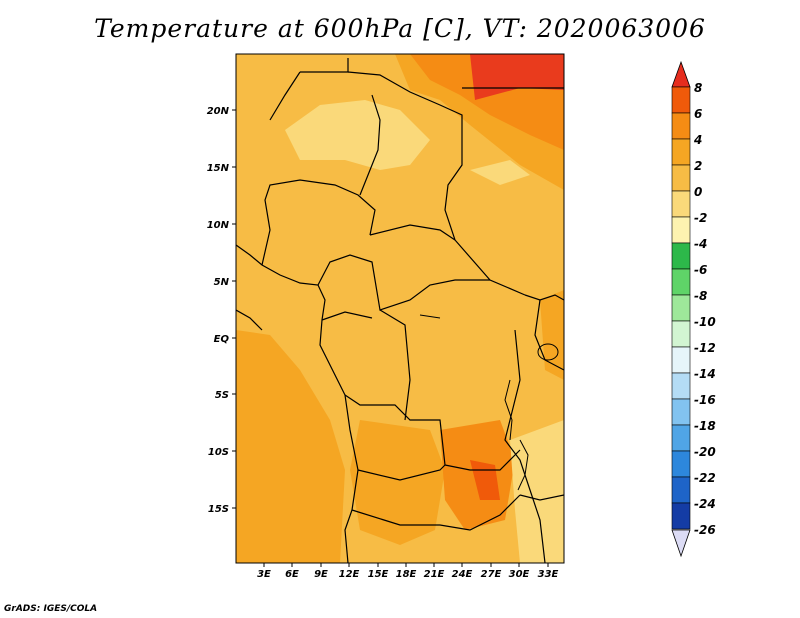 The image size is (800, 618). I want to click on colorbar-label: -10, so click(705, 322).